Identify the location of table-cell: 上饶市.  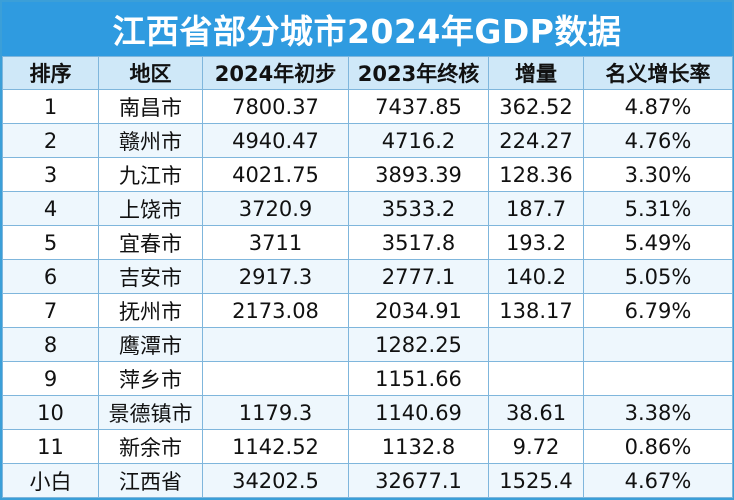
(150, 208).